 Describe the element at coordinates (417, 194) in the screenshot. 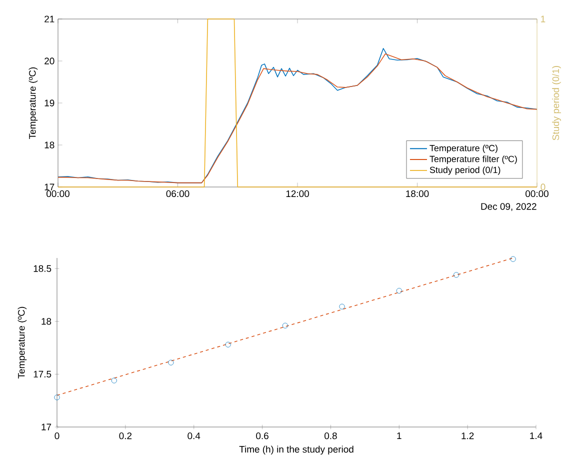

I see `x-tick-label: 18:00` at that location.